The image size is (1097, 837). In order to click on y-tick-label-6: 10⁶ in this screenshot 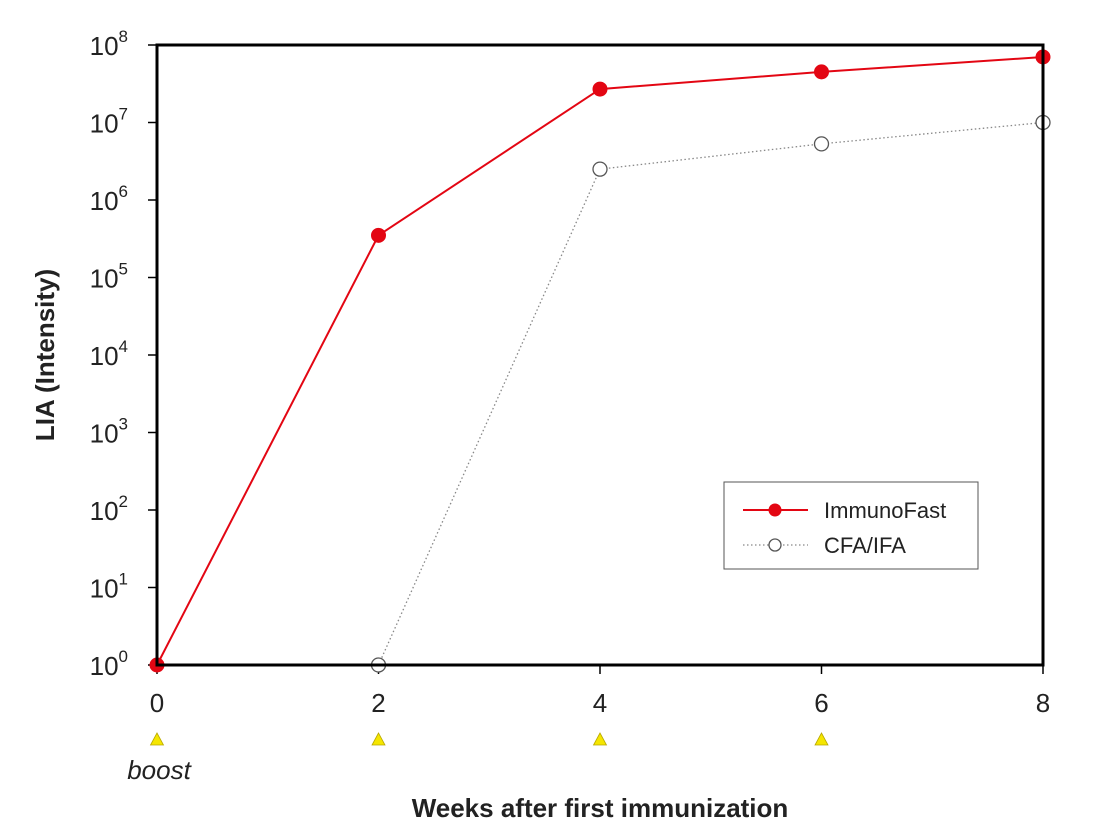, I will do `click(109, 199)`.